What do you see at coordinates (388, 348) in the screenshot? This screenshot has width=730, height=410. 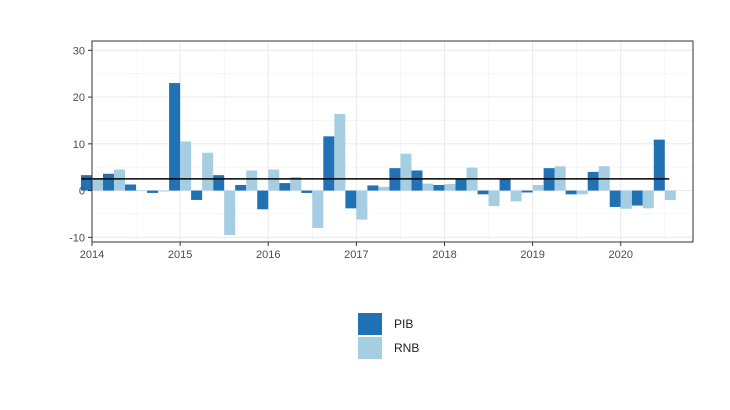 I see `legend-item-rnb: RNB` at bounding box center [388, 348].